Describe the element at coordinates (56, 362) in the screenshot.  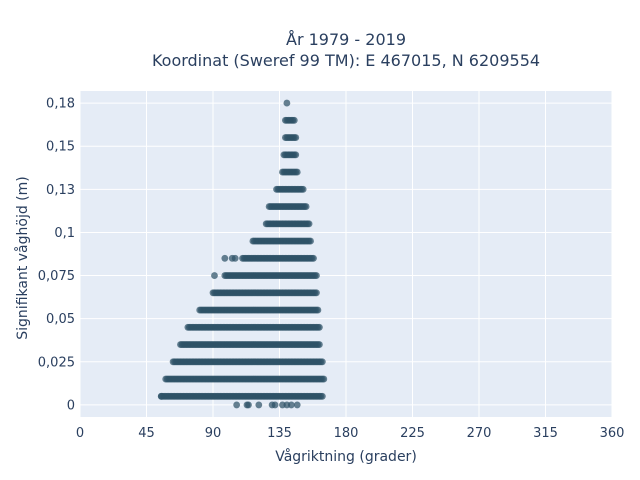
I see `y-tick-label: 0,025` at that location.